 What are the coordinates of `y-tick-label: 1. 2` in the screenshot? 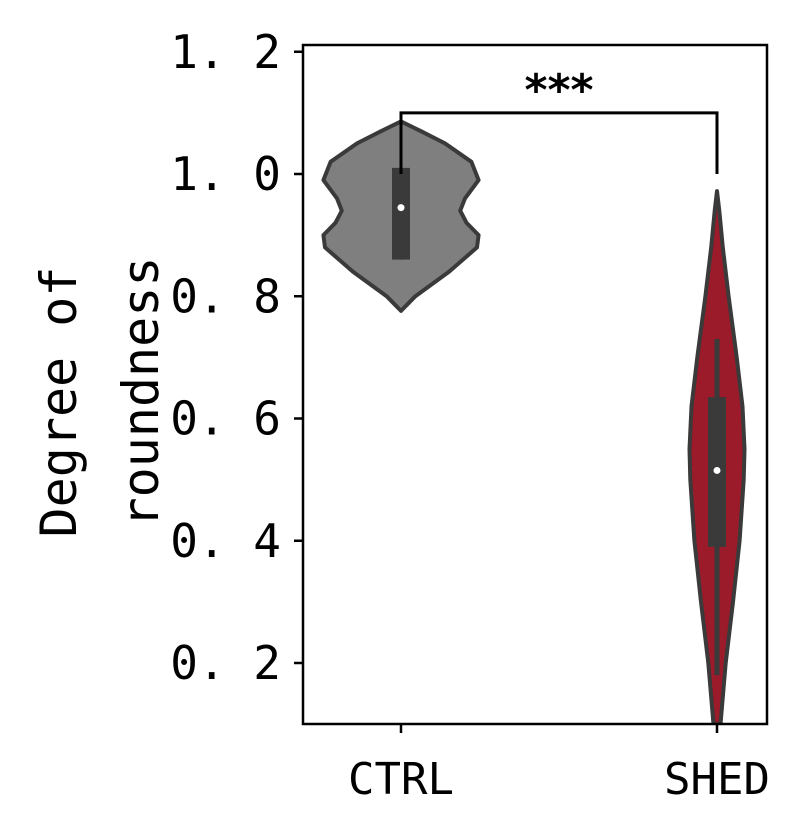 It's located at (225, 52).